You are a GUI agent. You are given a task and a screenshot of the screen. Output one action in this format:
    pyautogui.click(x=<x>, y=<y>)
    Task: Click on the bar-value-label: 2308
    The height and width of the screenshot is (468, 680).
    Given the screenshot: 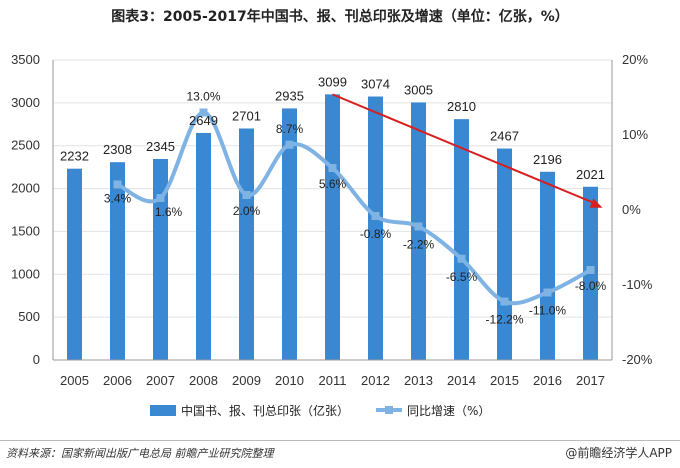 What is the action you would take?
    pyautogui.click(x=117, y=149)
    